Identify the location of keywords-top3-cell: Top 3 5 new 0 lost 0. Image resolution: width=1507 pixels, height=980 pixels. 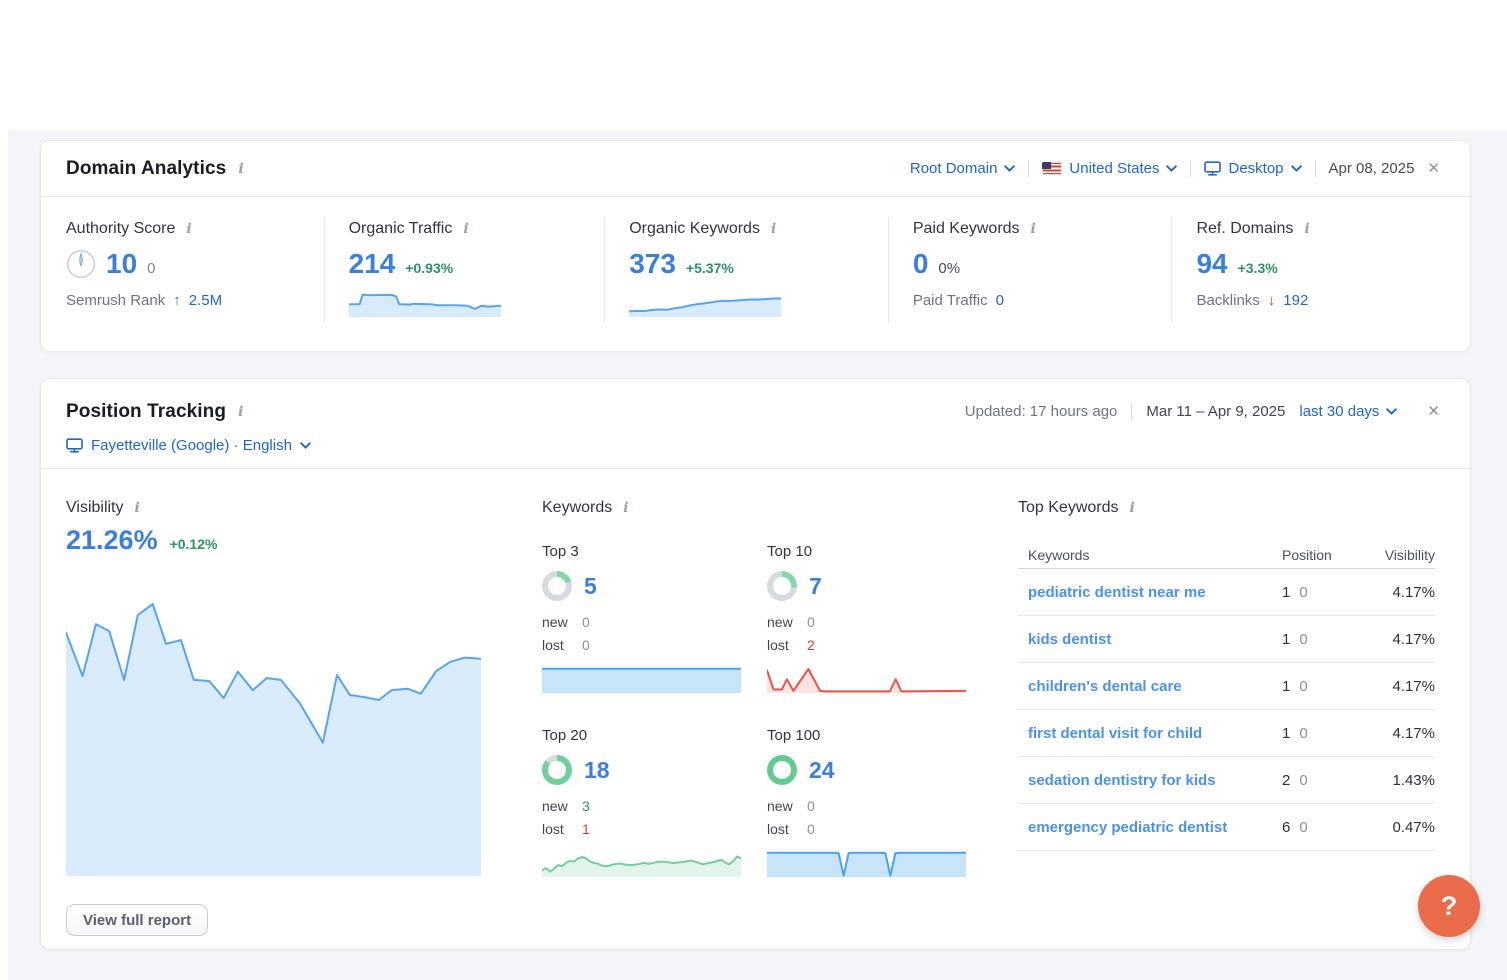
(641, 618).